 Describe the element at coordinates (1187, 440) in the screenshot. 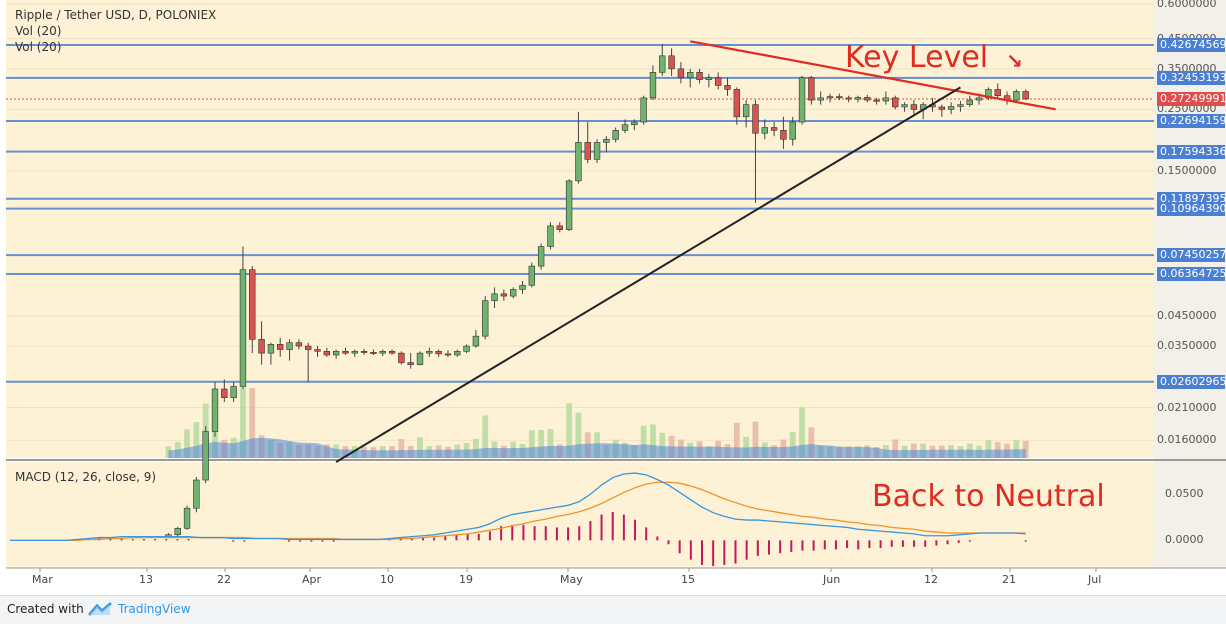

I see `price-tick-label: 0.0160000` at that location.